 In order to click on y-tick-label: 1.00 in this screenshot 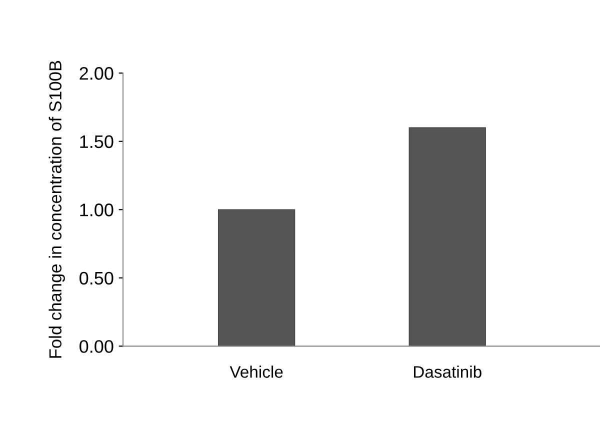, I will do `click(97, 210)`.